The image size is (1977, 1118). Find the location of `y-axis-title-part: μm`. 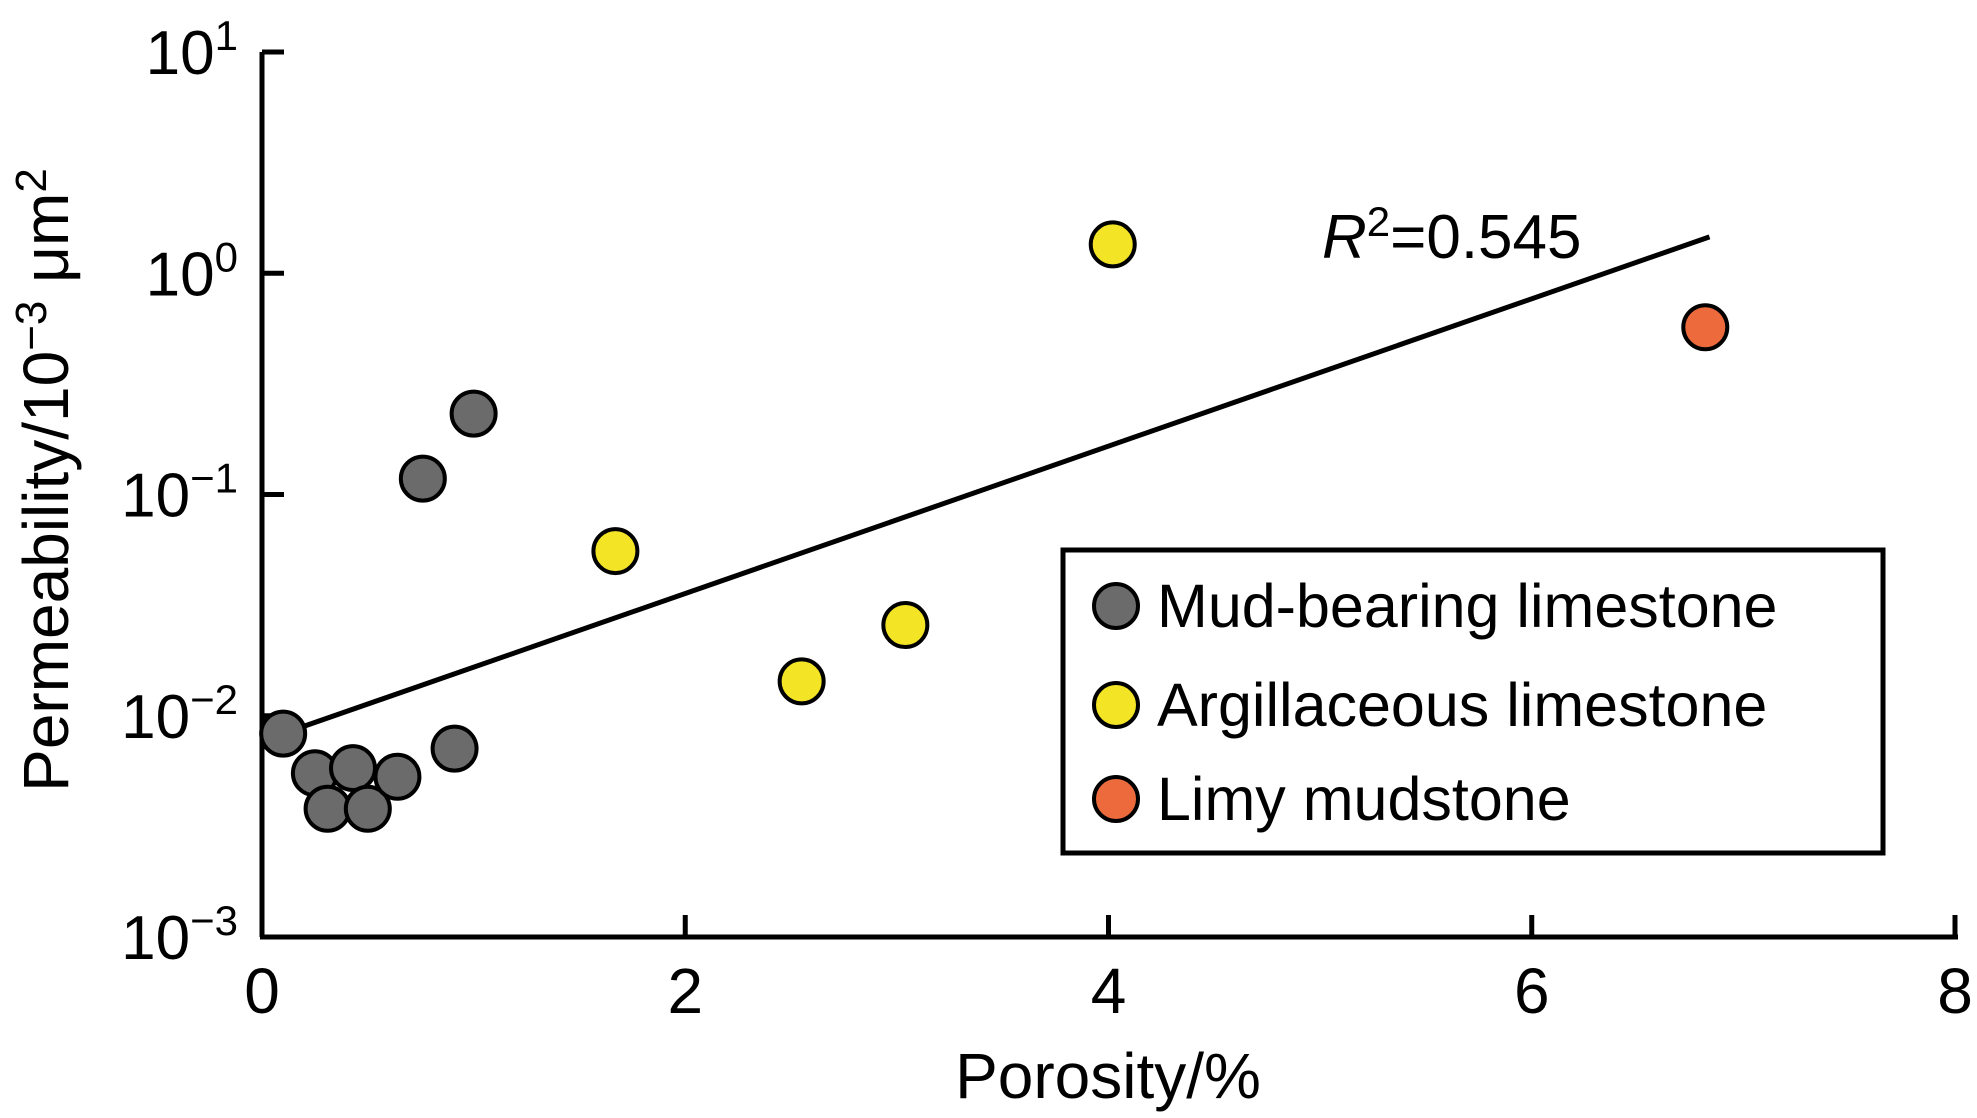

y-axis-title-part: μm is located at coordinates (46, 247).